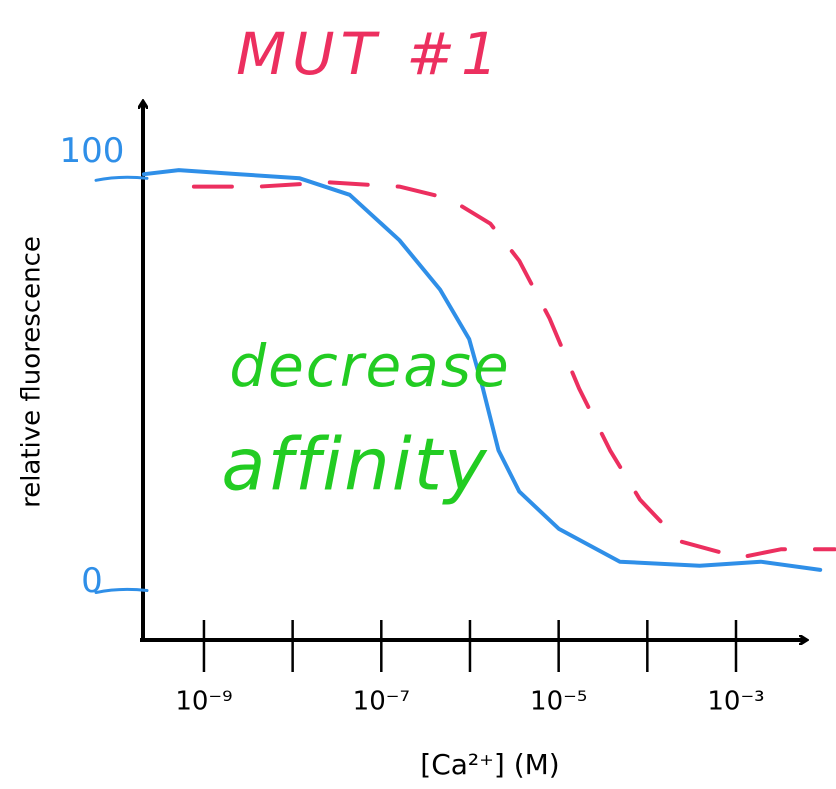 The width and height of the screenshot is (836, 789). What do you see at coordinates (381, 702) in the screenshot?
I see `x-tick-label: 10⁻⁷` at bounding box center [381, 702].